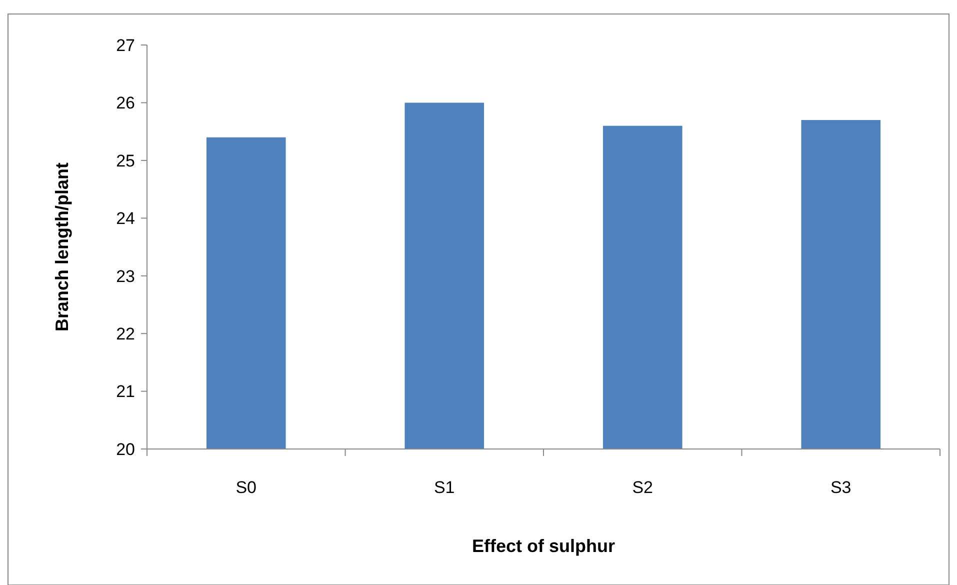  What do you see at coordinates (62, 247) in the screenshot?
I see `y-axis-title: Branch length/plant` at bounding box center [62, 247].